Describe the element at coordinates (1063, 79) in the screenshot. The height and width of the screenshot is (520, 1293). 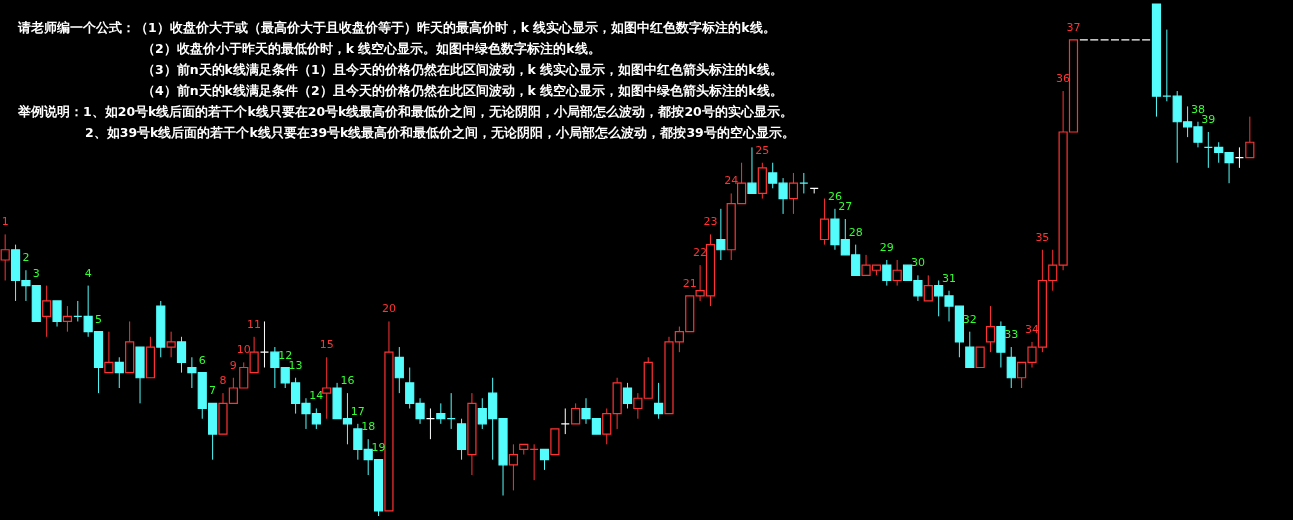
I see `text: 36` at that location.